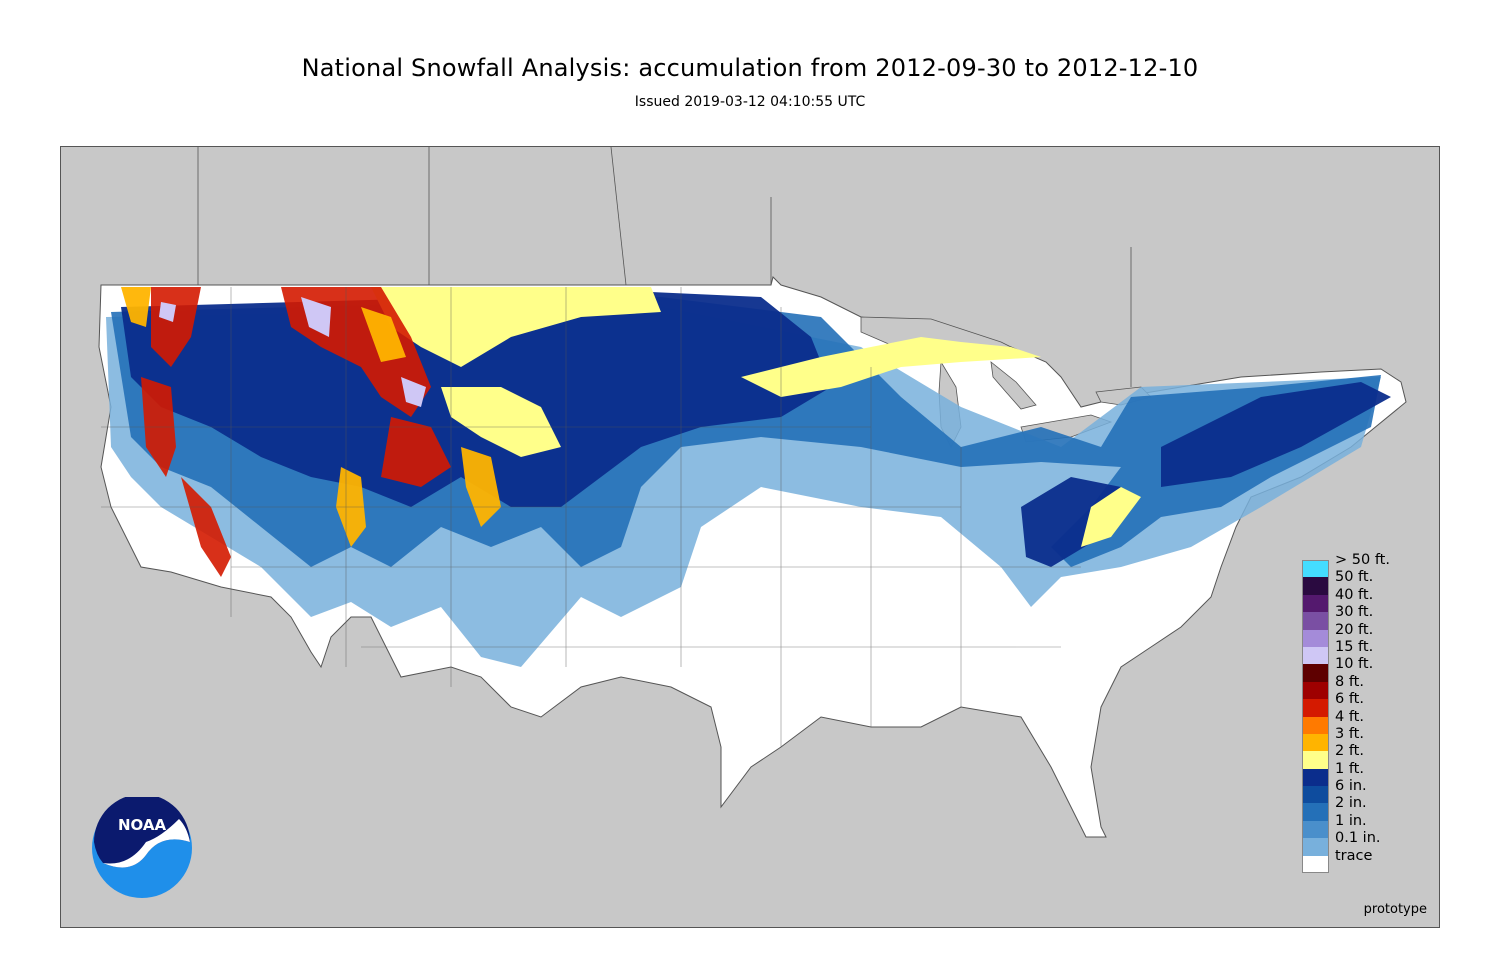  I want to click on legend-entry: 2 ft., so click(1362, 756).